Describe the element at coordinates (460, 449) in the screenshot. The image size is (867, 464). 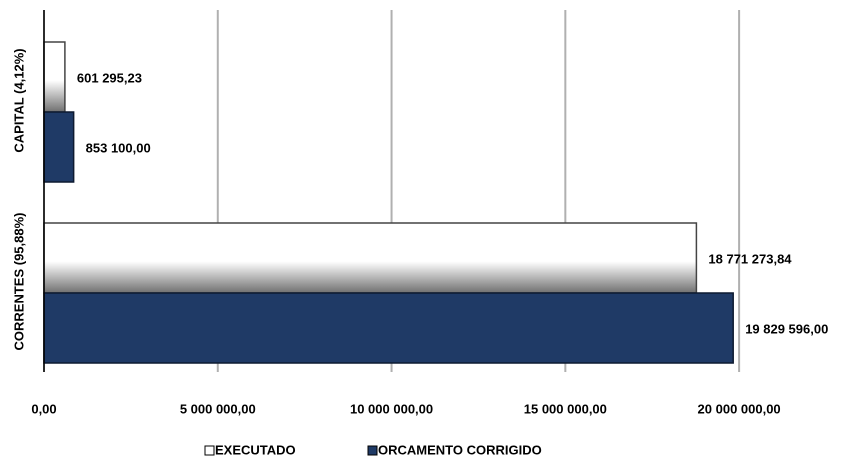
I see `legend-label: ORCAMENTO CORRIGIDO` at that location.